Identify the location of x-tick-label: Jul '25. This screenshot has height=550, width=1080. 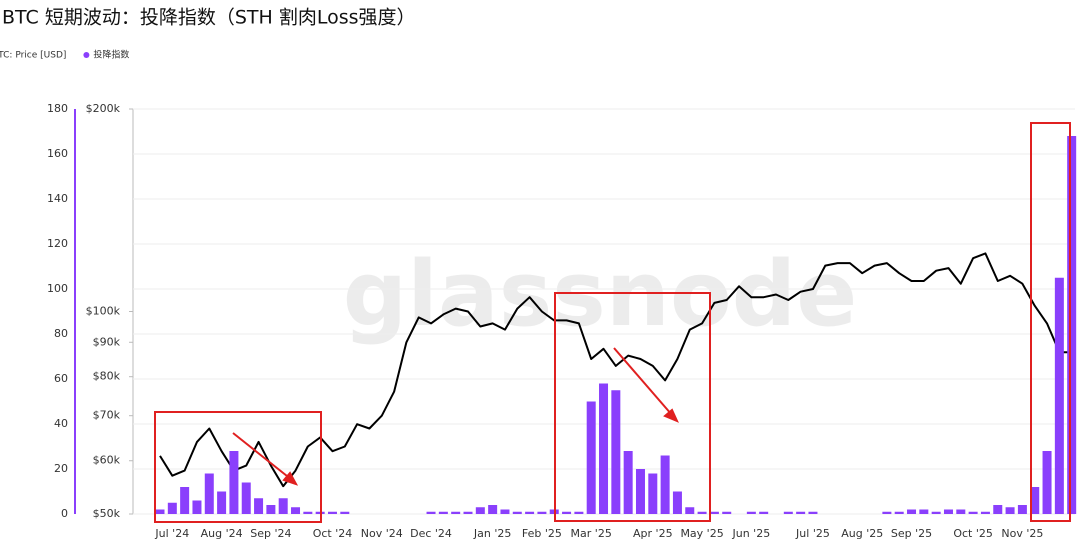
(812, 533).